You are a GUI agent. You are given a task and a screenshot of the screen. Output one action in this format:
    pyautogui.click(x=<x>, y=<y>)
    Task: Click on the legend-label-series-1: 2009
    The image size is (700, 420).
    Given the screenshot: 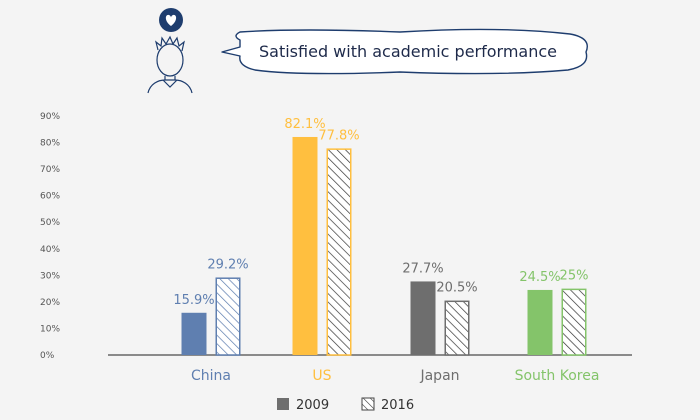 What is the action you would take?
    pyautogui.click(x=312, y=405)
    